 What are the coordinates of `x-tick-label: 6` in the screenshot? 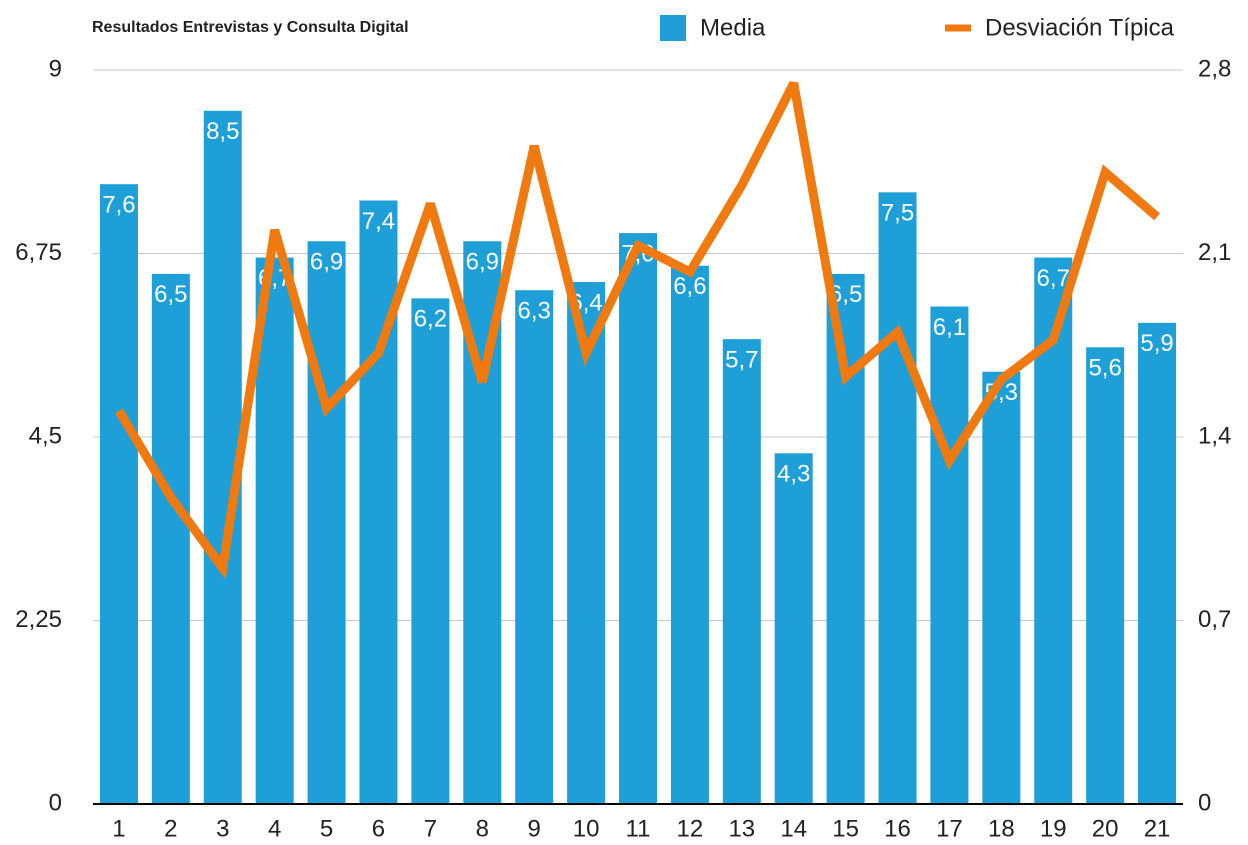 It's located at (378, 828).